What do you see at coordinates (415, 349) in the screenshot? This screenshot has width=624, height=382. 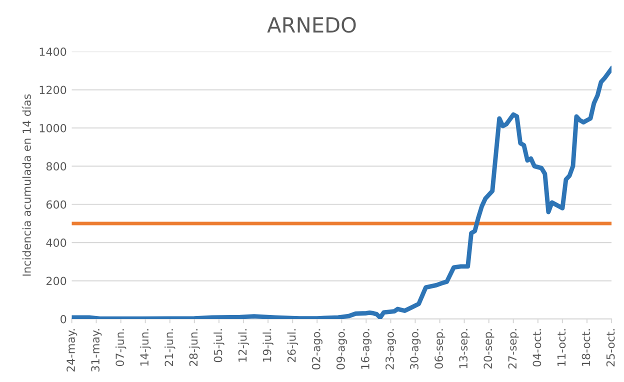 I see `x-tick-label: 30-ago.` at bounding box center [415, 349].